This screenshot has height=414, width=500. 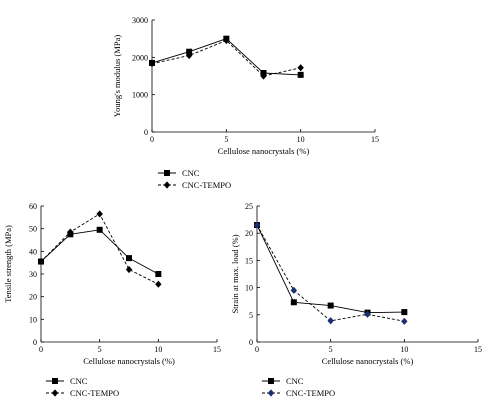 What do you see at coordinates (117, 76) in the screenshot?
I see `y-axis-title: Young's modulus (MPa)` at bounding box center [117, 76].